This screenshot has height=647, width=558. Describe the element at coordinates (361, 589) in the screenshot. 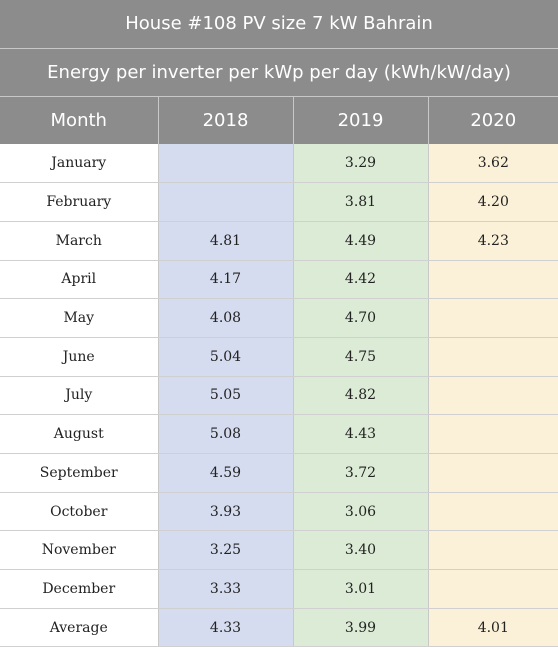

I see `value-2019-cell: 3.01` at that location.